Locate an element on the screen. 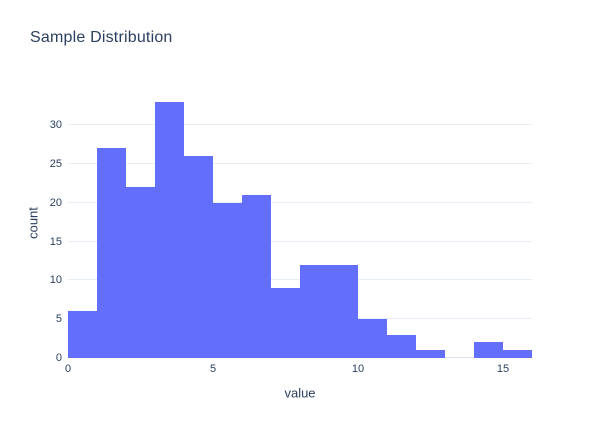 This screenshot has width=600, height=429. y-tick-label: 30 is located at coordinates (55, 125).